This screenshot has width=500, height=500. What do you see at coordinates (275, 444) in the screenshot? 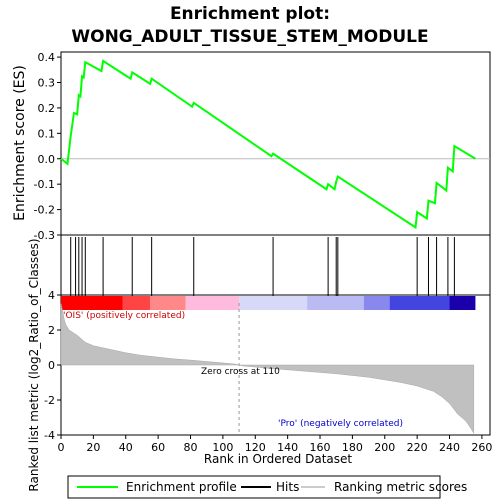
I see `x-axis-ticks: 0 20 40 60 80 100 120 140 160 180 200 220 240 260` at bounding box center [275, 444].